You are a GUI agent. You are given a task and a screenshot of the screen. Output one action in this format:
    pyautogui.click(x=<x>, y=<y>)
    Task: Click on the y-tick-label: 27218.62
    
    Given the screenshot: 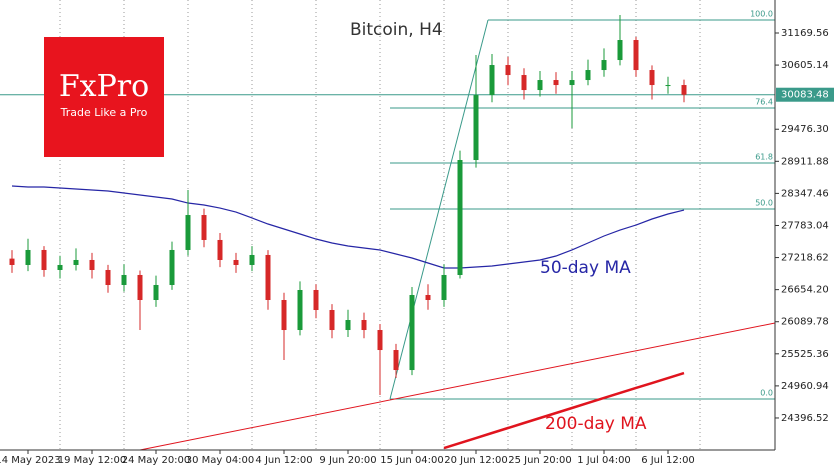 What is the action you would take?
    pyautogui.click(x=805, y=258)
    